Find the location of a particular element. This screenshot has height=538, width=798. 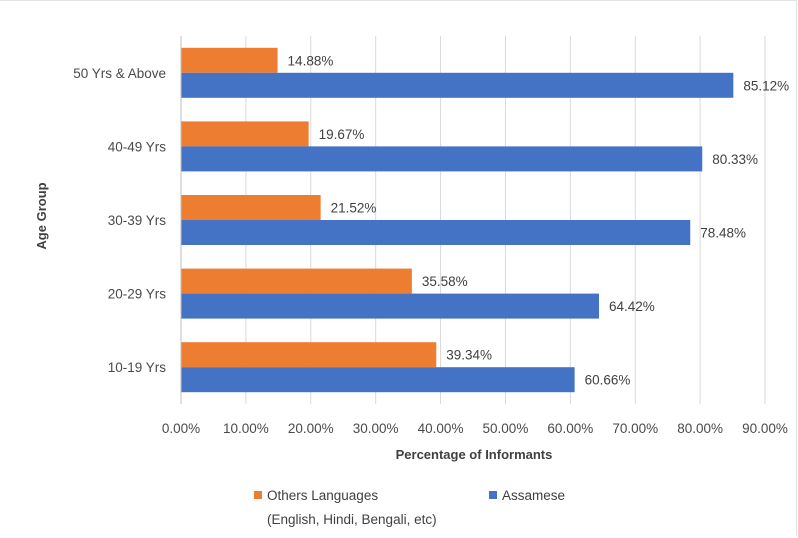

data-label: 35.58% is located at coordinates (445, 281).